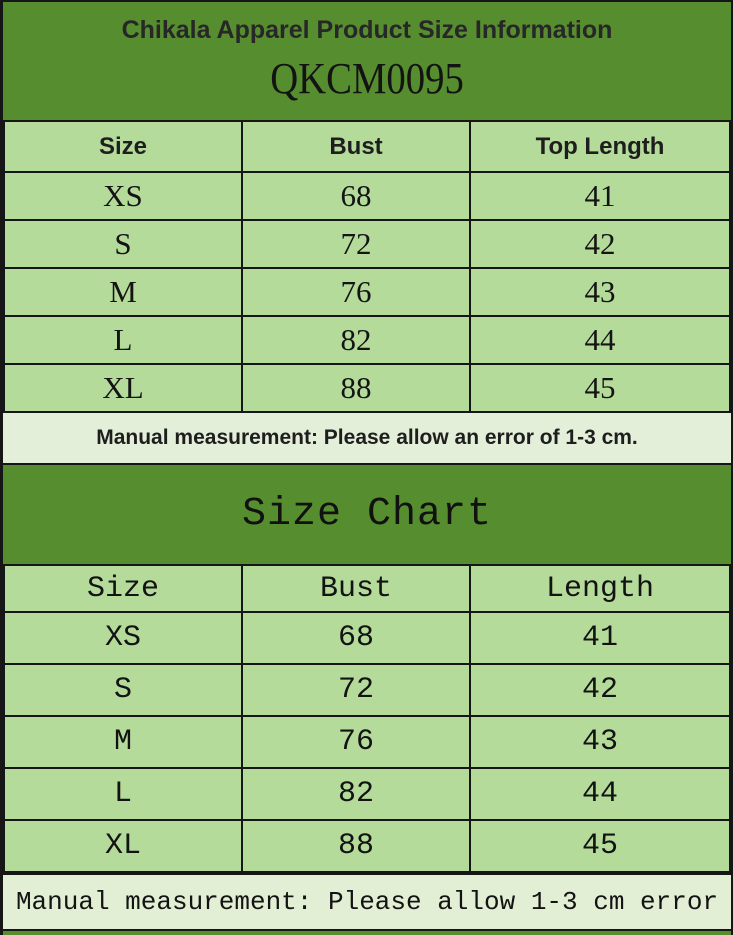  Describe the element at coordinates (600, 146) in the screenshot. I see `header-top-length: Top Length` at that location.